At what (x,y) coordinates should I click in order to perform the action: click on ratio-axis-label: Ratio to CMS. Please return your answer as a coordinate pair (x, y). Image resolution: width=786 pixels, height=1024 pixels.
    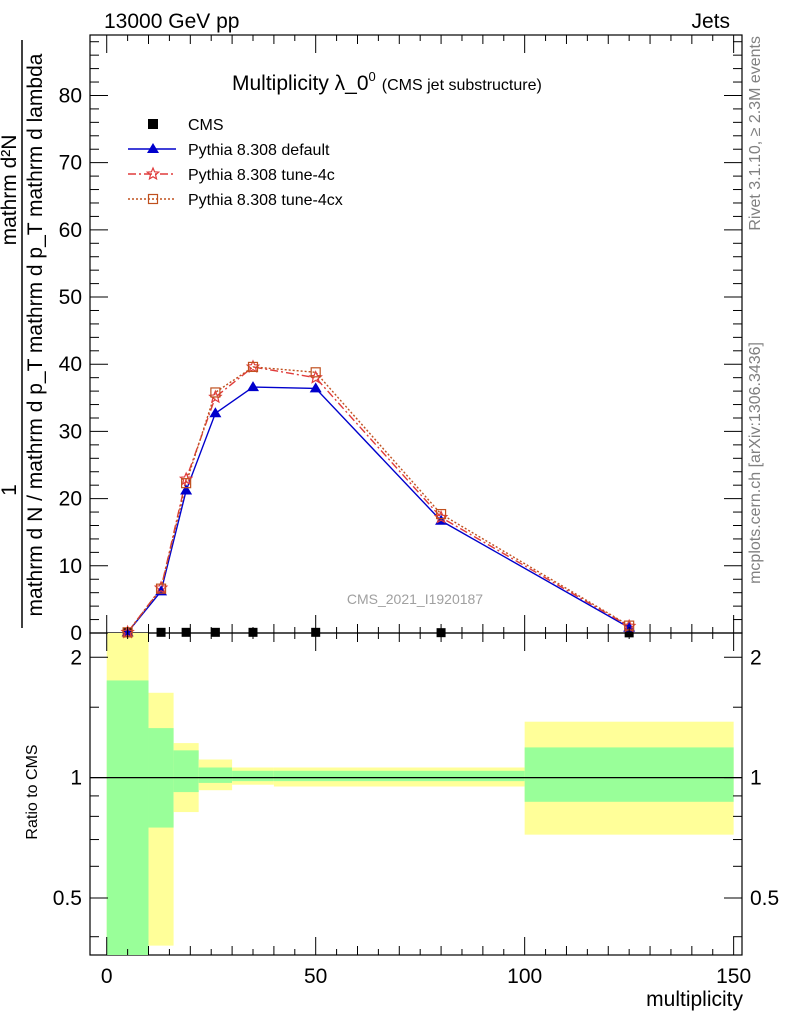
    Looking at the image, I should click on (32, 791).